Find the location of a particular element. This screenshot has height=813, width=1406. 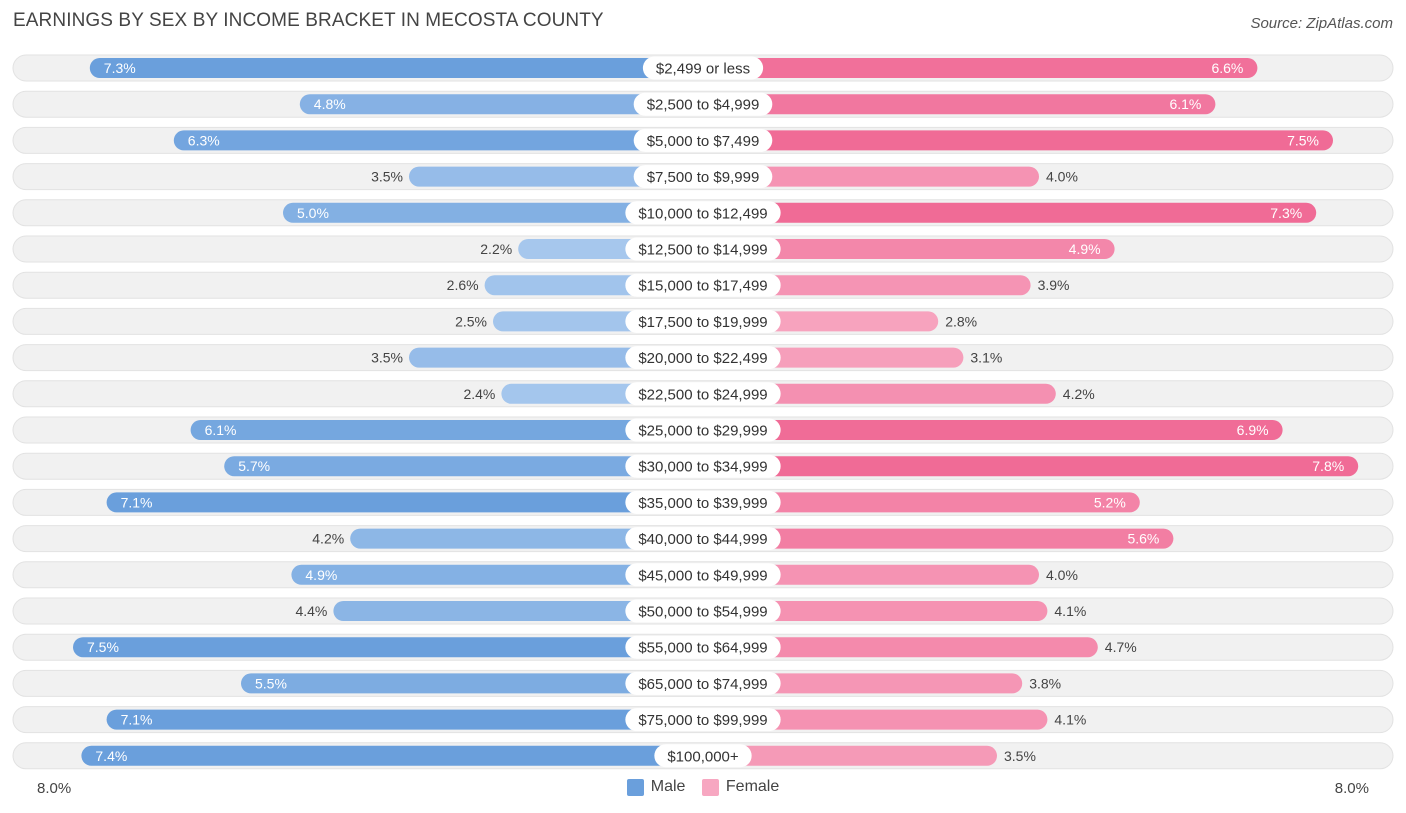

axis-left-label: 8.0% is located at coordinates (54, 788).